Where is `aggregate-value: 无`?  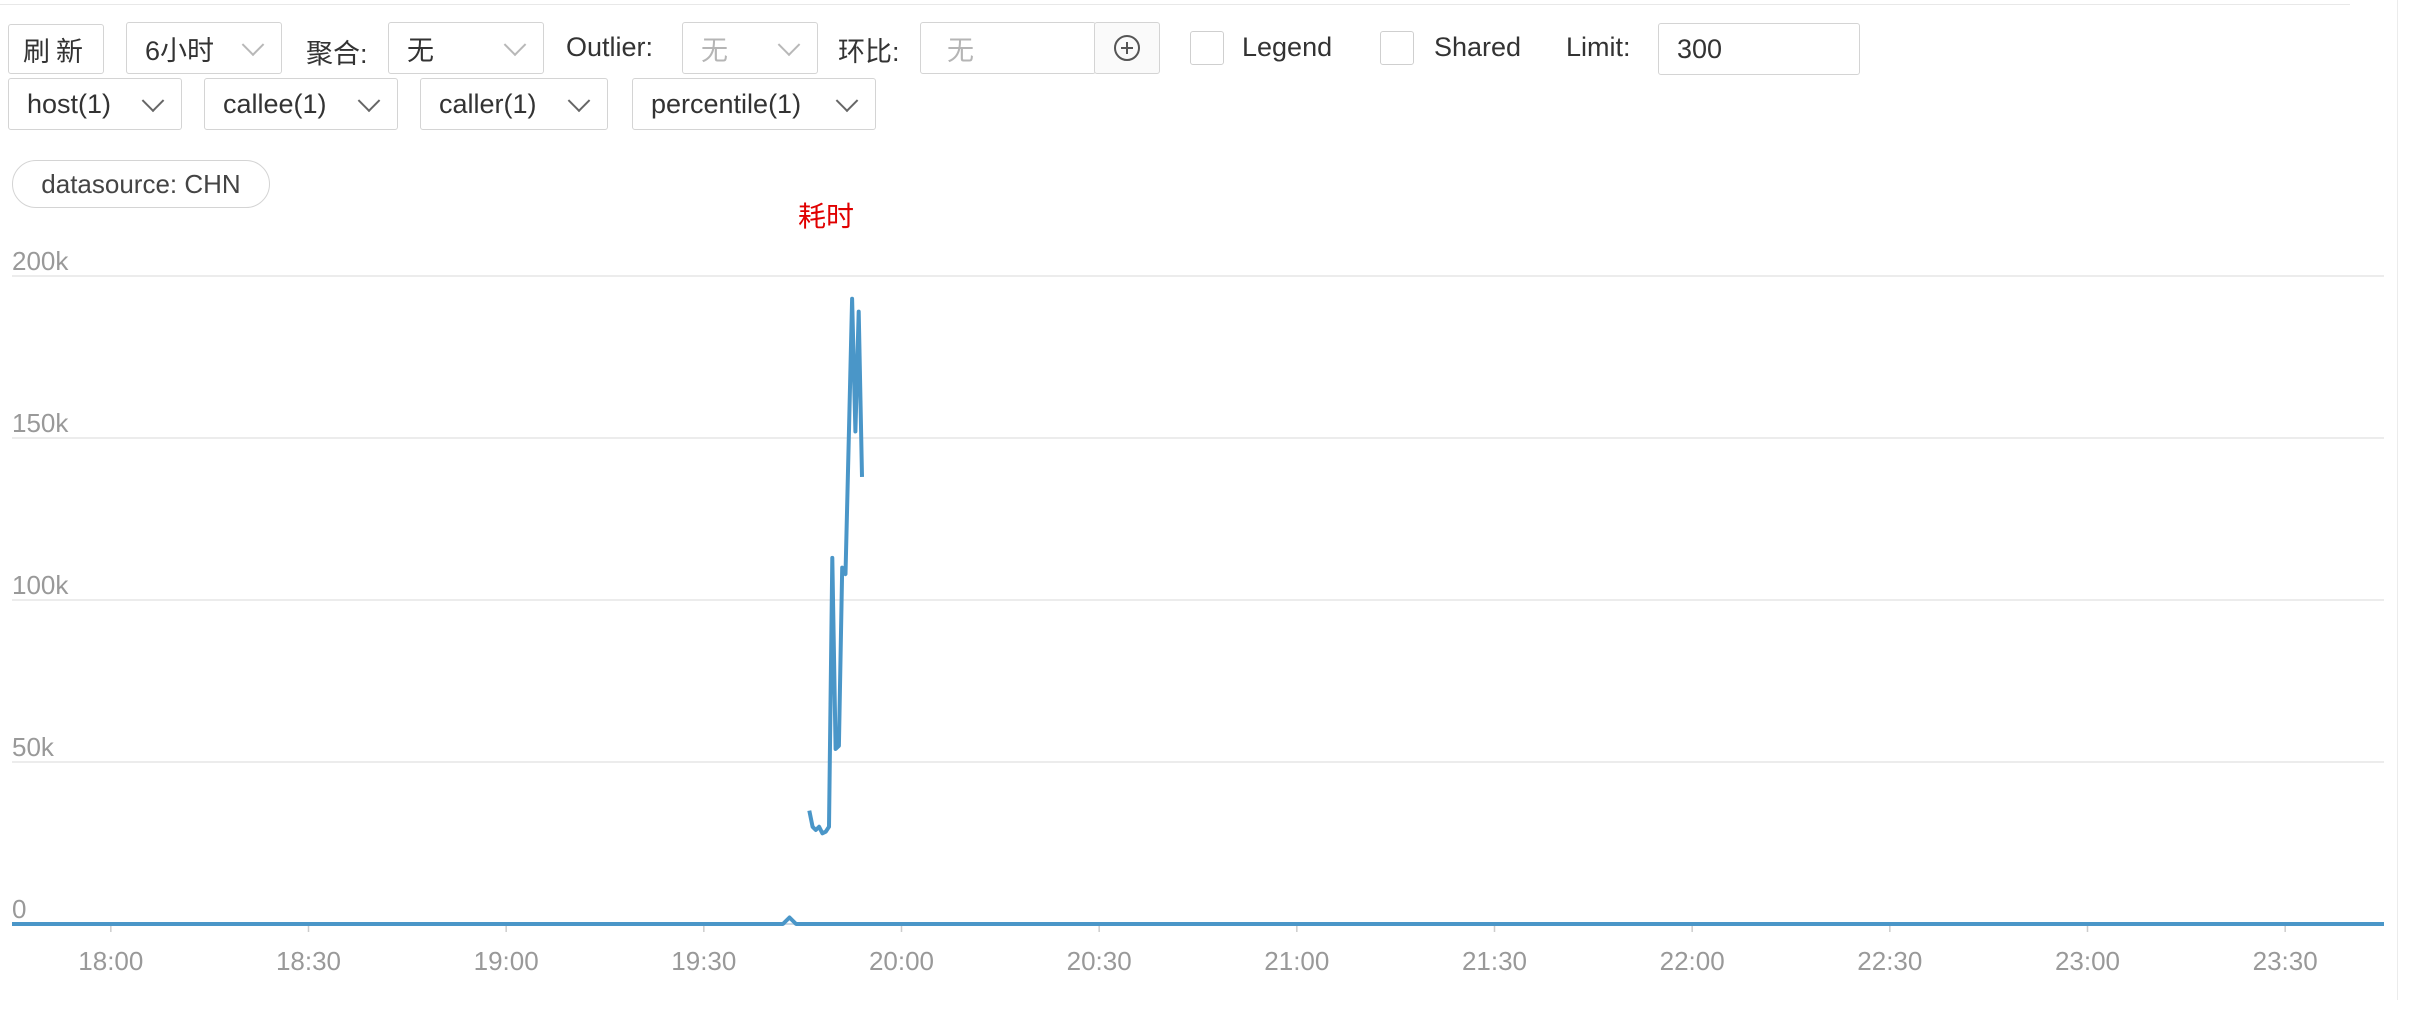 aggregate-value: 无 is located at coordinates (420, 50).